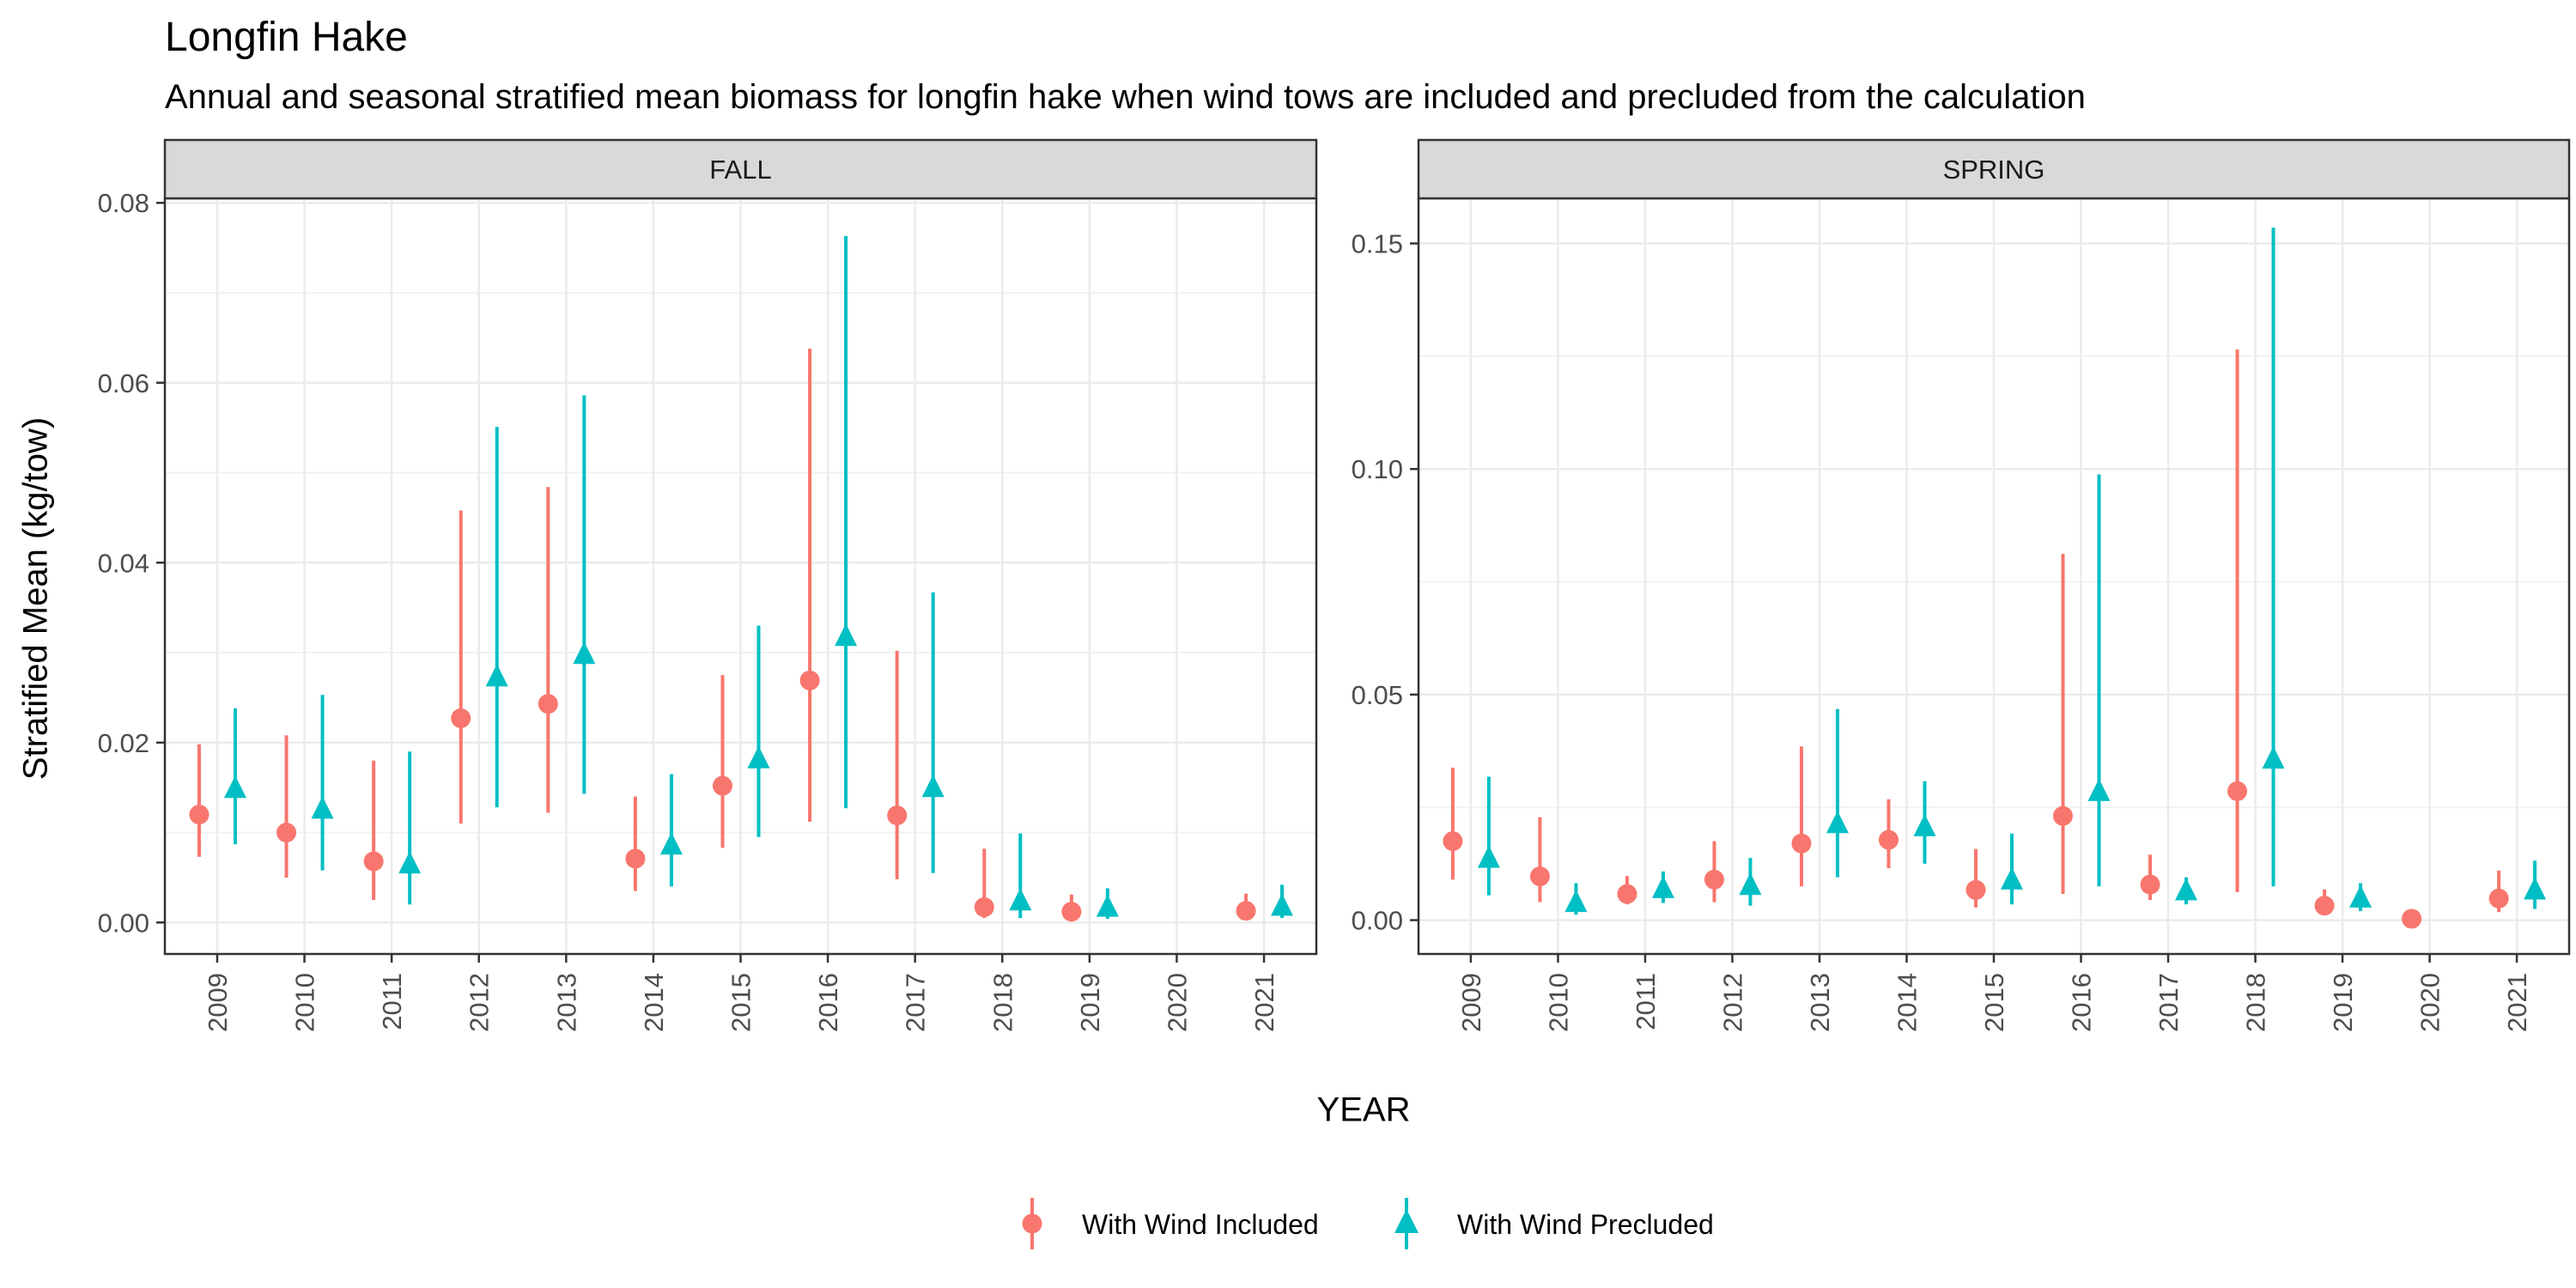 Image resolution: width=2576 pixels, height=1288 pixels. What do you see at coordinates (123, 743) in the screenshot?
I see `y-tick-label: 0.02` at bounding box center [123, 743].